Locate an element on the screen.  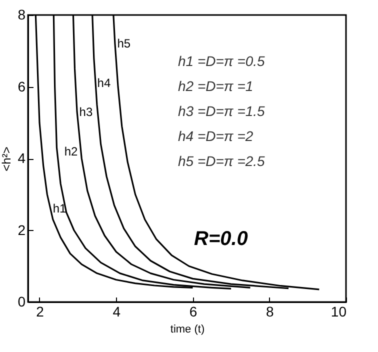
annotation: h2 =D=π =1 is located at coordinates (216, 86).